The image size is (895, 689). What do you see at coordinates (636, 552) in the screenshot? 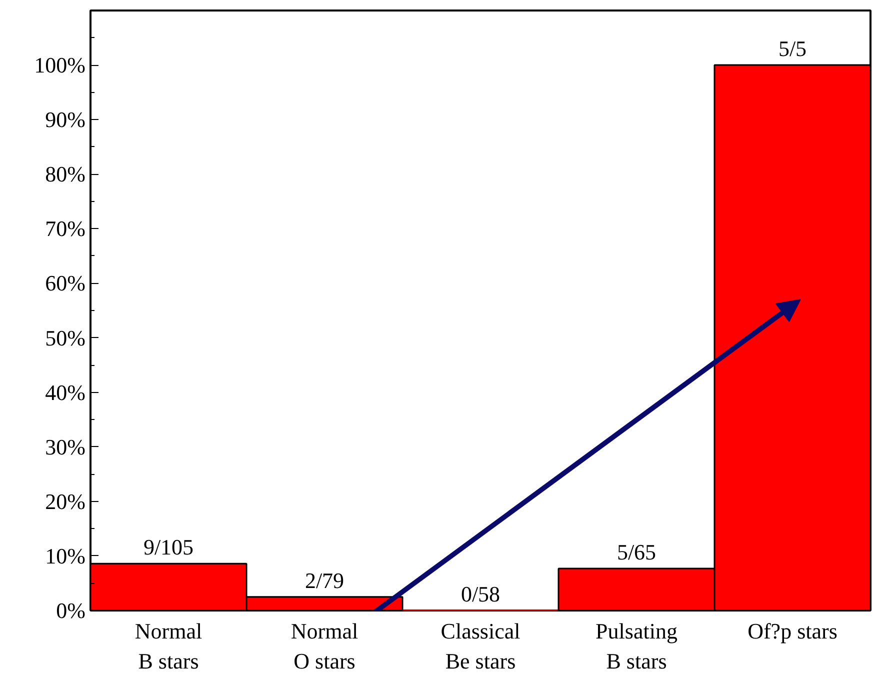
I see `annotation: 5/65` at bounding box center [636, 552].